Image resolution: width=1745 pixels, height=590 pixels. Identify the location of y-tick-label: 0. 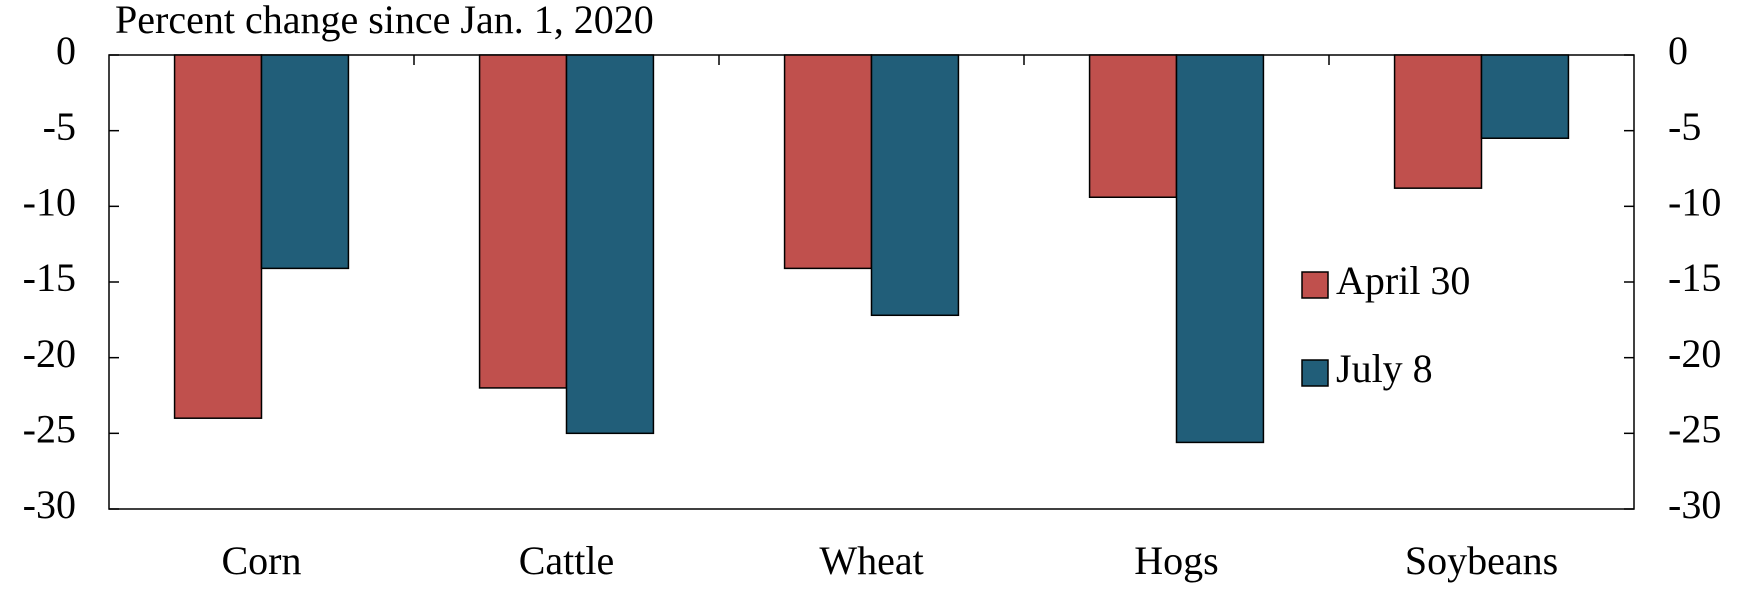
(66, 50).